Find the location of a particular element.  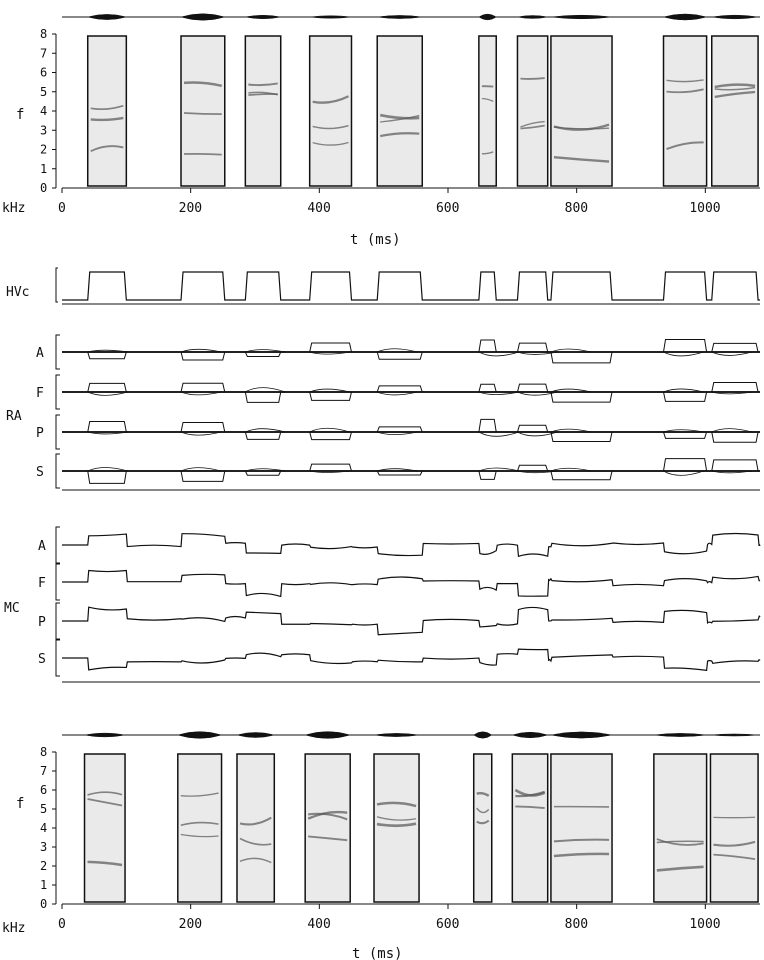

mc-series-label-F: F is located at coordinates (42, 583).